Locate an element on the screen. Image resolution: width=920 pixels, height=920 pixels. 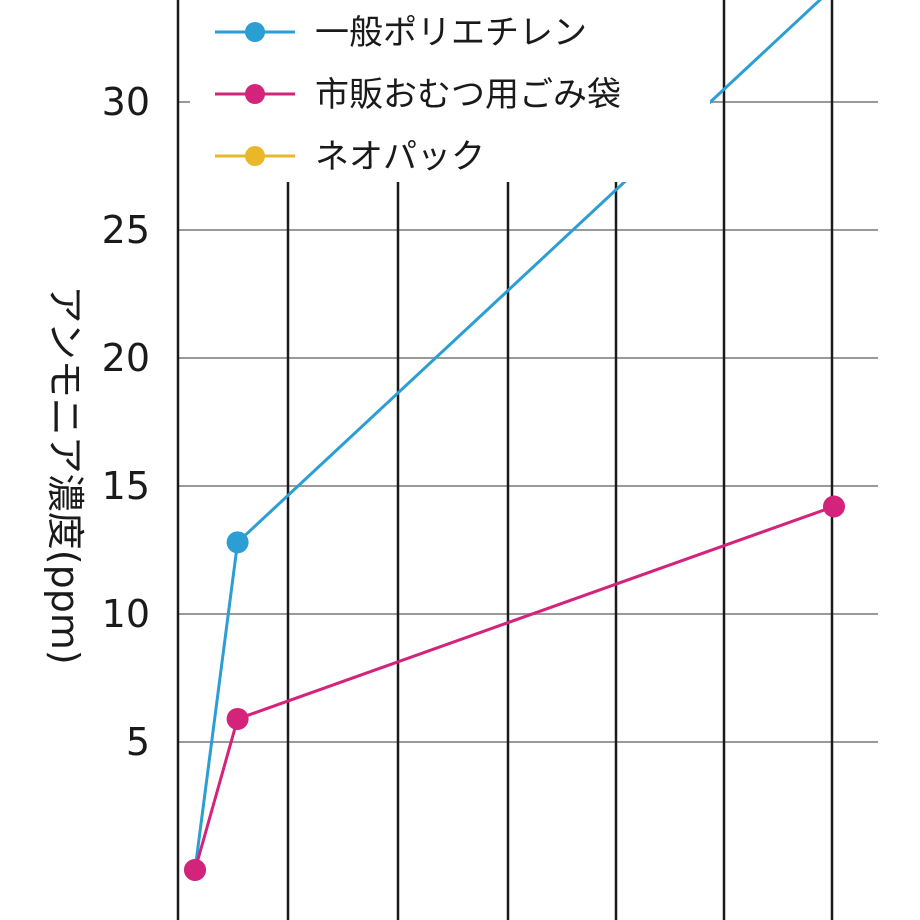
legend-label-1: 市販おむつ用ごみ袋 is located at coordinates (468, 95).